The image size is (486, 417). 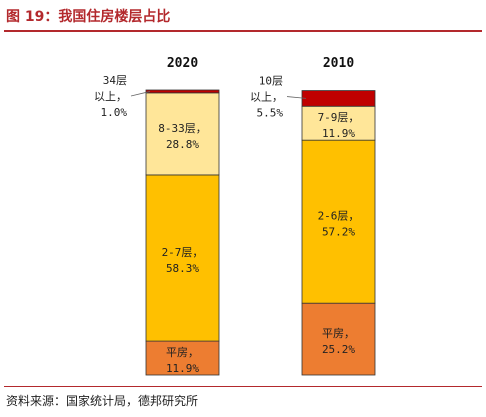 What do you see at coordinates (270, 113) in the screenshot?
I see `data-value-2010-3: 5.5%` at bounding box center [270, 113].